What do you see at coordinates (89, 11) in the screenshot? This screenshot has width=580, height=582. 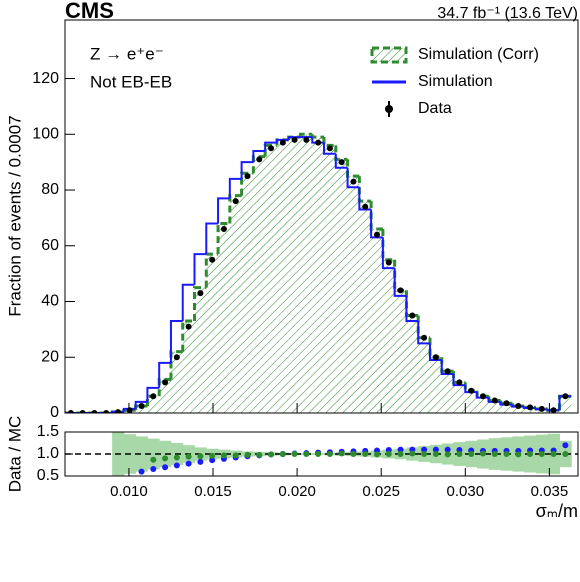 I see `experiment: CMS` at bounding box center [89, 11].